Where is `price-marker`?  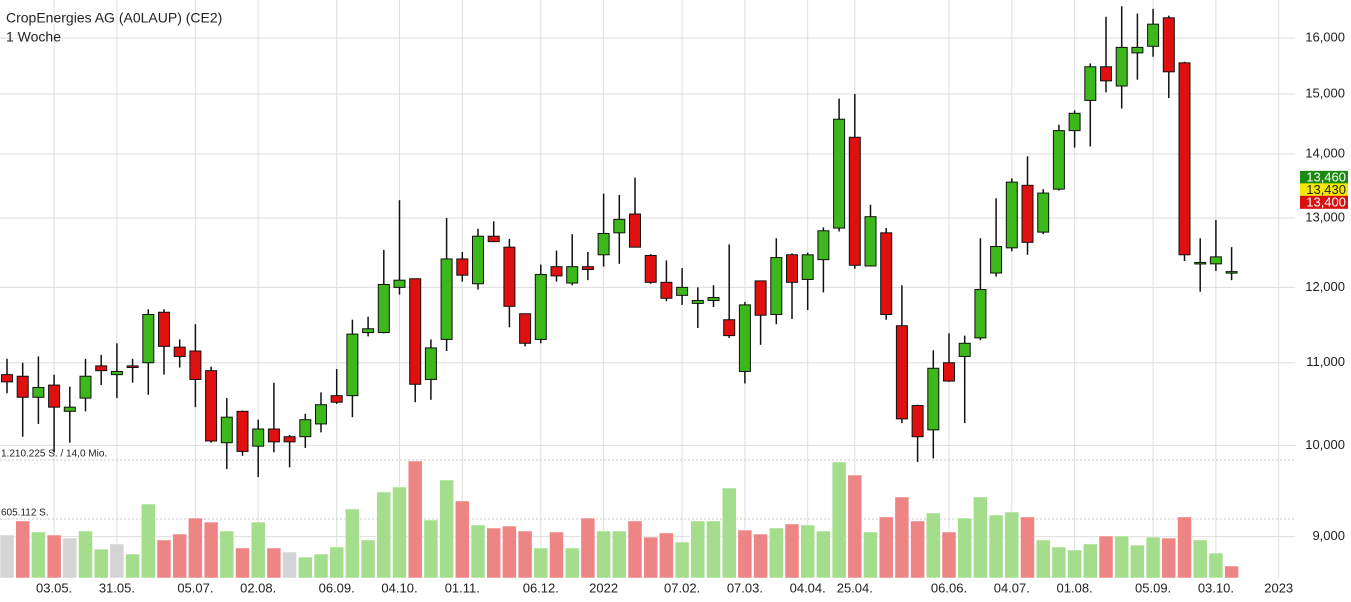
price-marker is located at coordinates (1324, 177).